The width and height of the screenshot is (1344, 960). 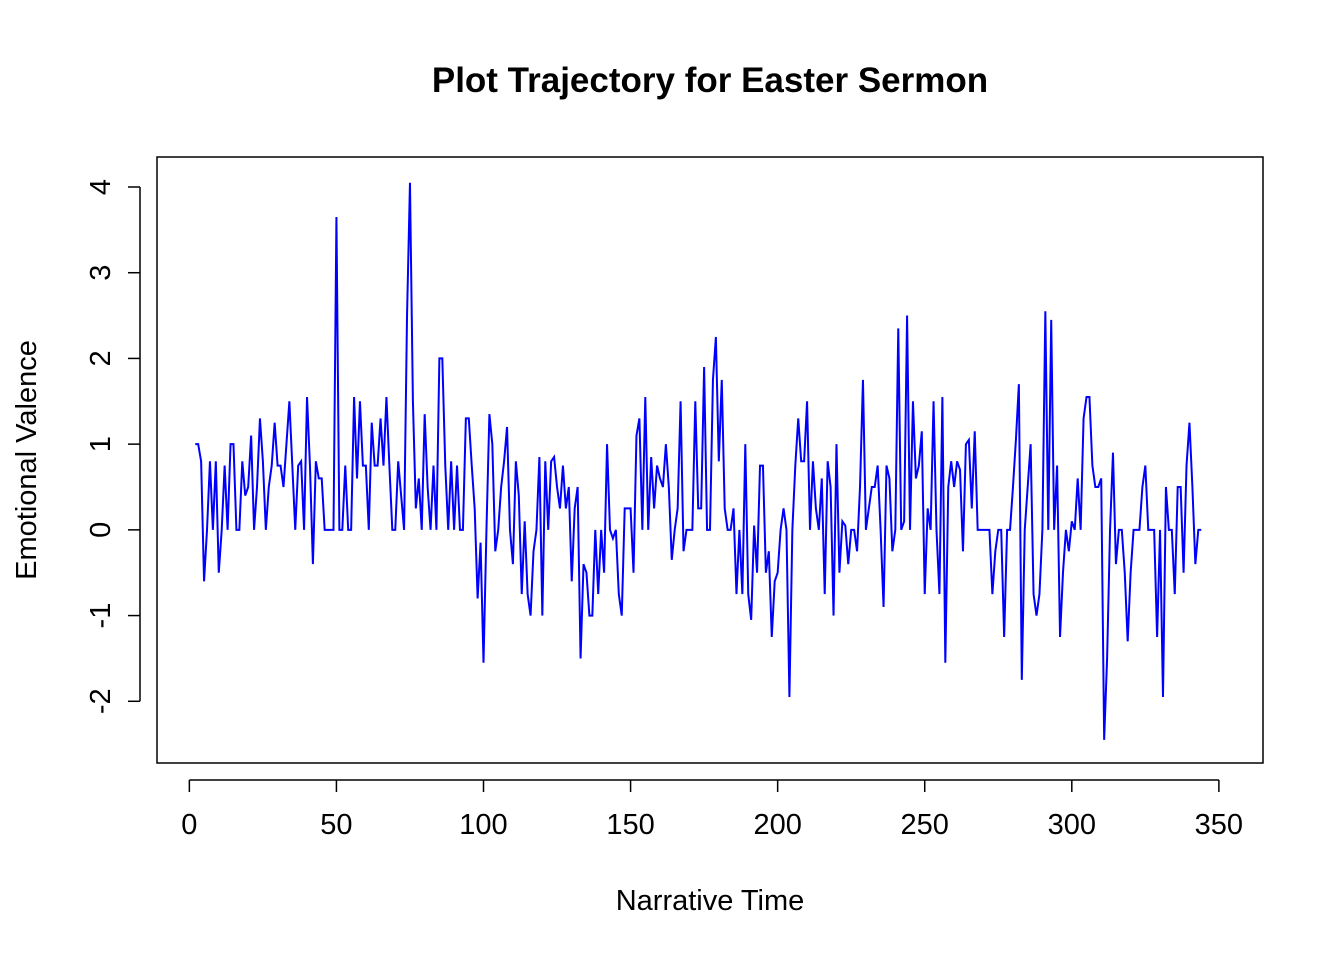 What do you see at coordinates (1219, 825) in the screenshot?
I see `x-tick-label: 350` at bounding box center [1219, 825].